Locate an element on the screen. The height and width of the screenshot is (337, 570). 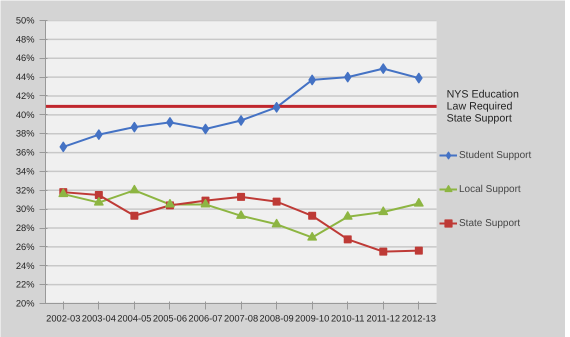
y-tick-label: 22% is located at coordinates (25, 285).